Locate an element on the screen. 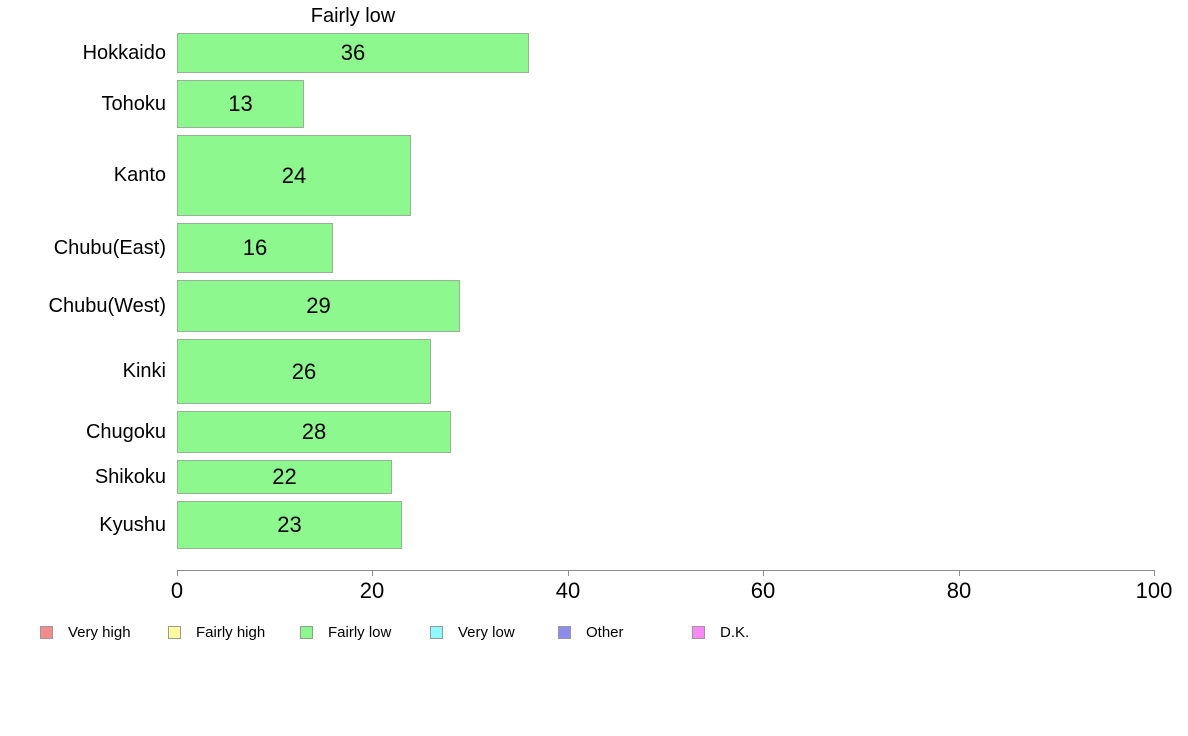 This screenshot has height=736, width=1188. bar-kinki: 26 is located at coordinates (304, 371).